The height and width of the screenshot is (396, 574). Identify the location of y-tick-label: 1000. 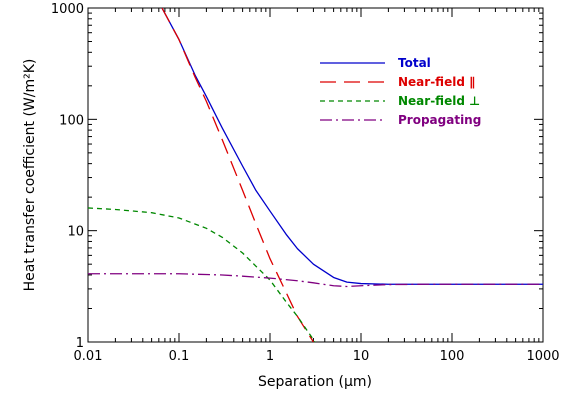
(67, 9).